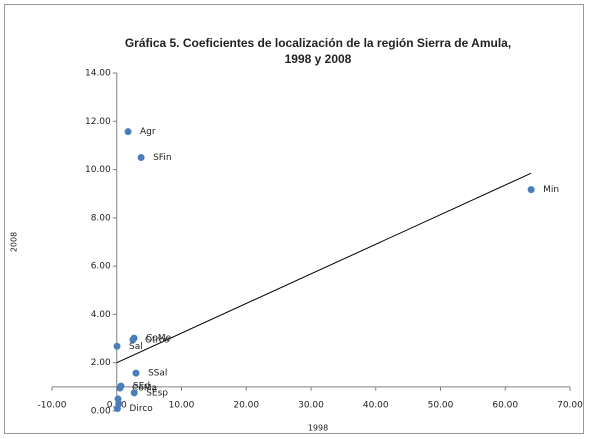  I want to click on point-label: Min, so click(551, 190).